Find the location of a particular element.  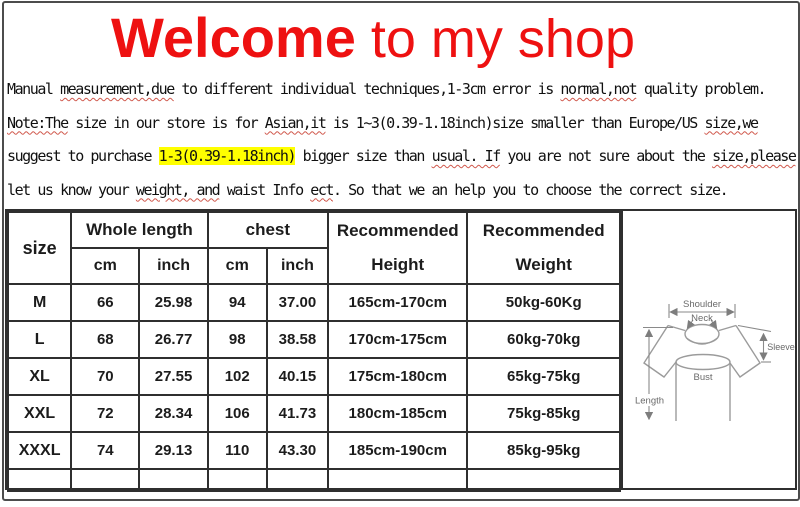

col-subheader-length-inch: inch is located at coordinates (173, 266).